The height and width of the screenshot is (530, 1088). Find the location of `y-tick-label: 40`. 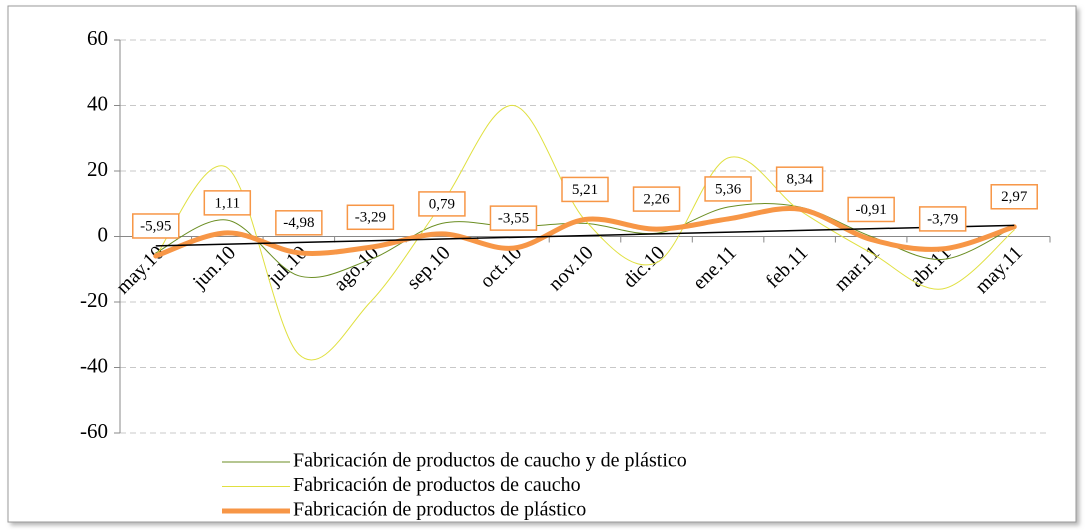

y-tick-label: 40 is located at coordinates (97, 103).